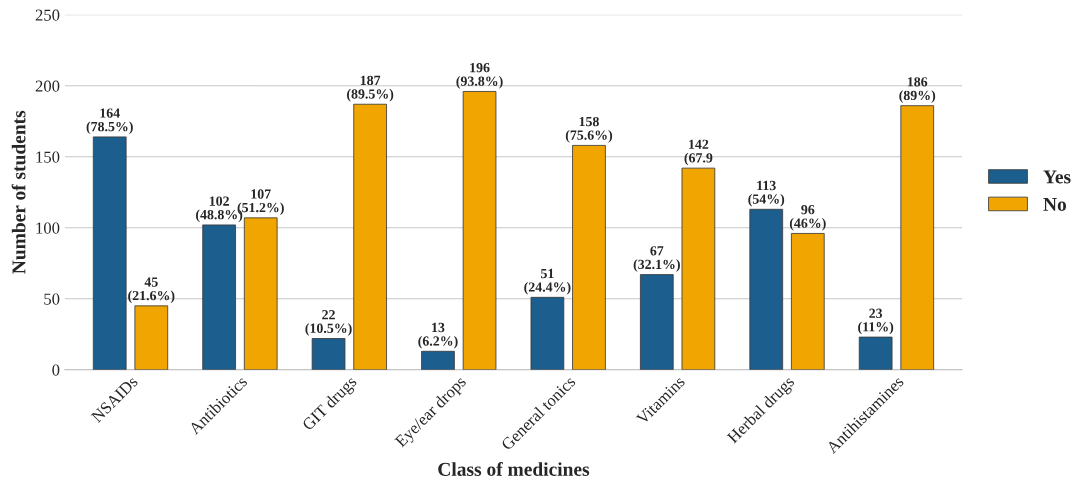  Describe the element at coordinates (47, 15) in the screenshot. I see `y-tick-label: 250` at that location.